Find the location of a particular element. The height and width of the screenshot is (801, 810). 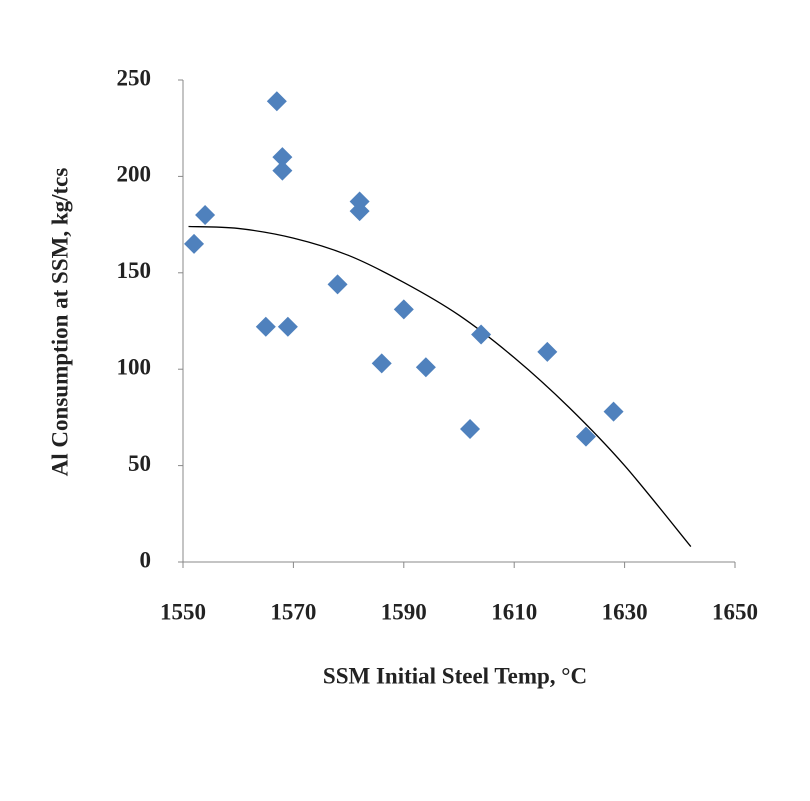

x-tick-label: 1630 is located at coordinates (625, 611).